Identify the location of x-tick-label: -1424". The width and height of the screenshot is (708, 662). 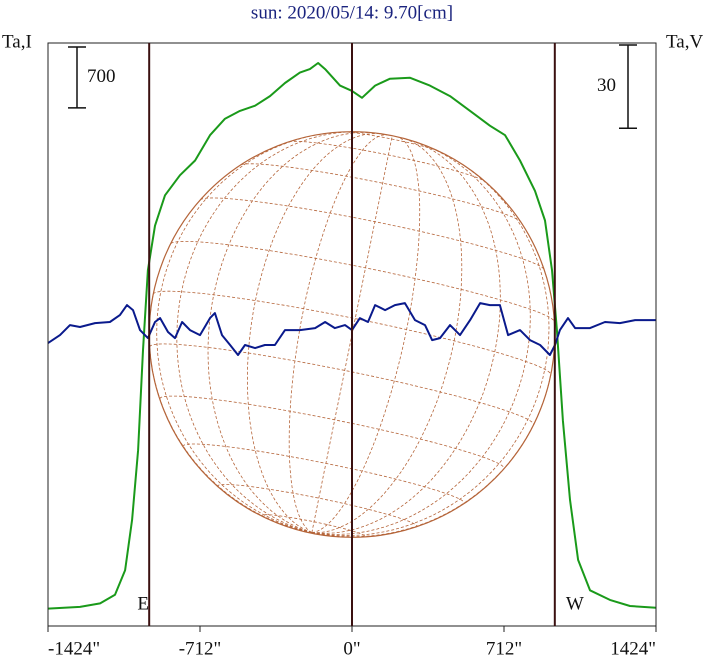
(74, 648).